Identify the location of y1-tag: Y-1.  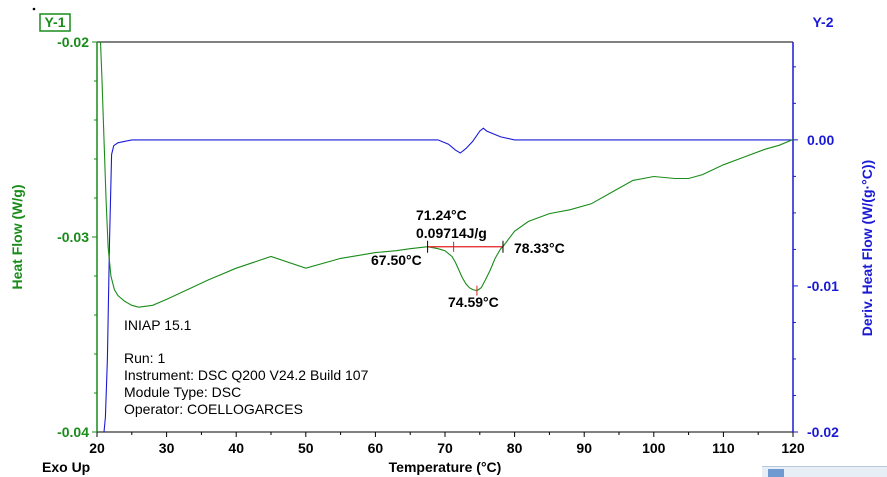
(54, 22).